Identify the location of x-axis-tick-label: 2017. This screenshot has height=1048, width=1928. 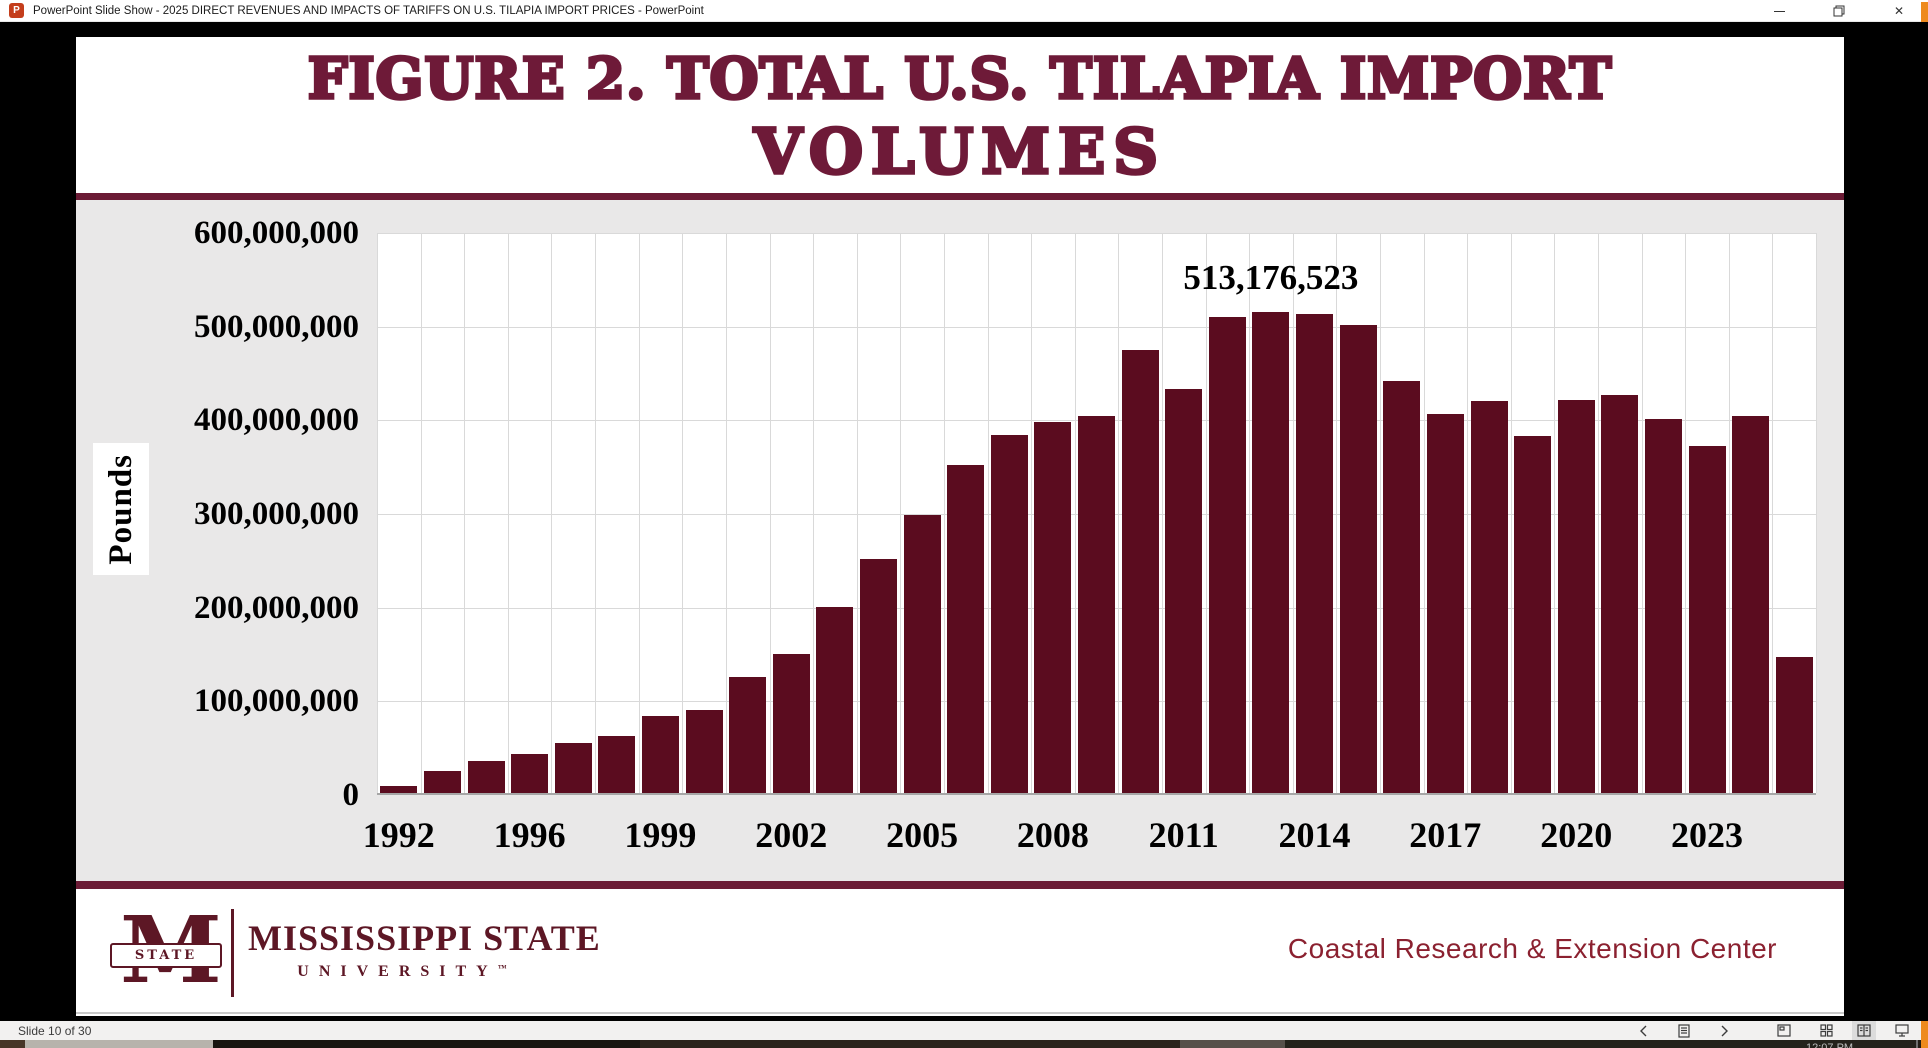
(1445, 835).